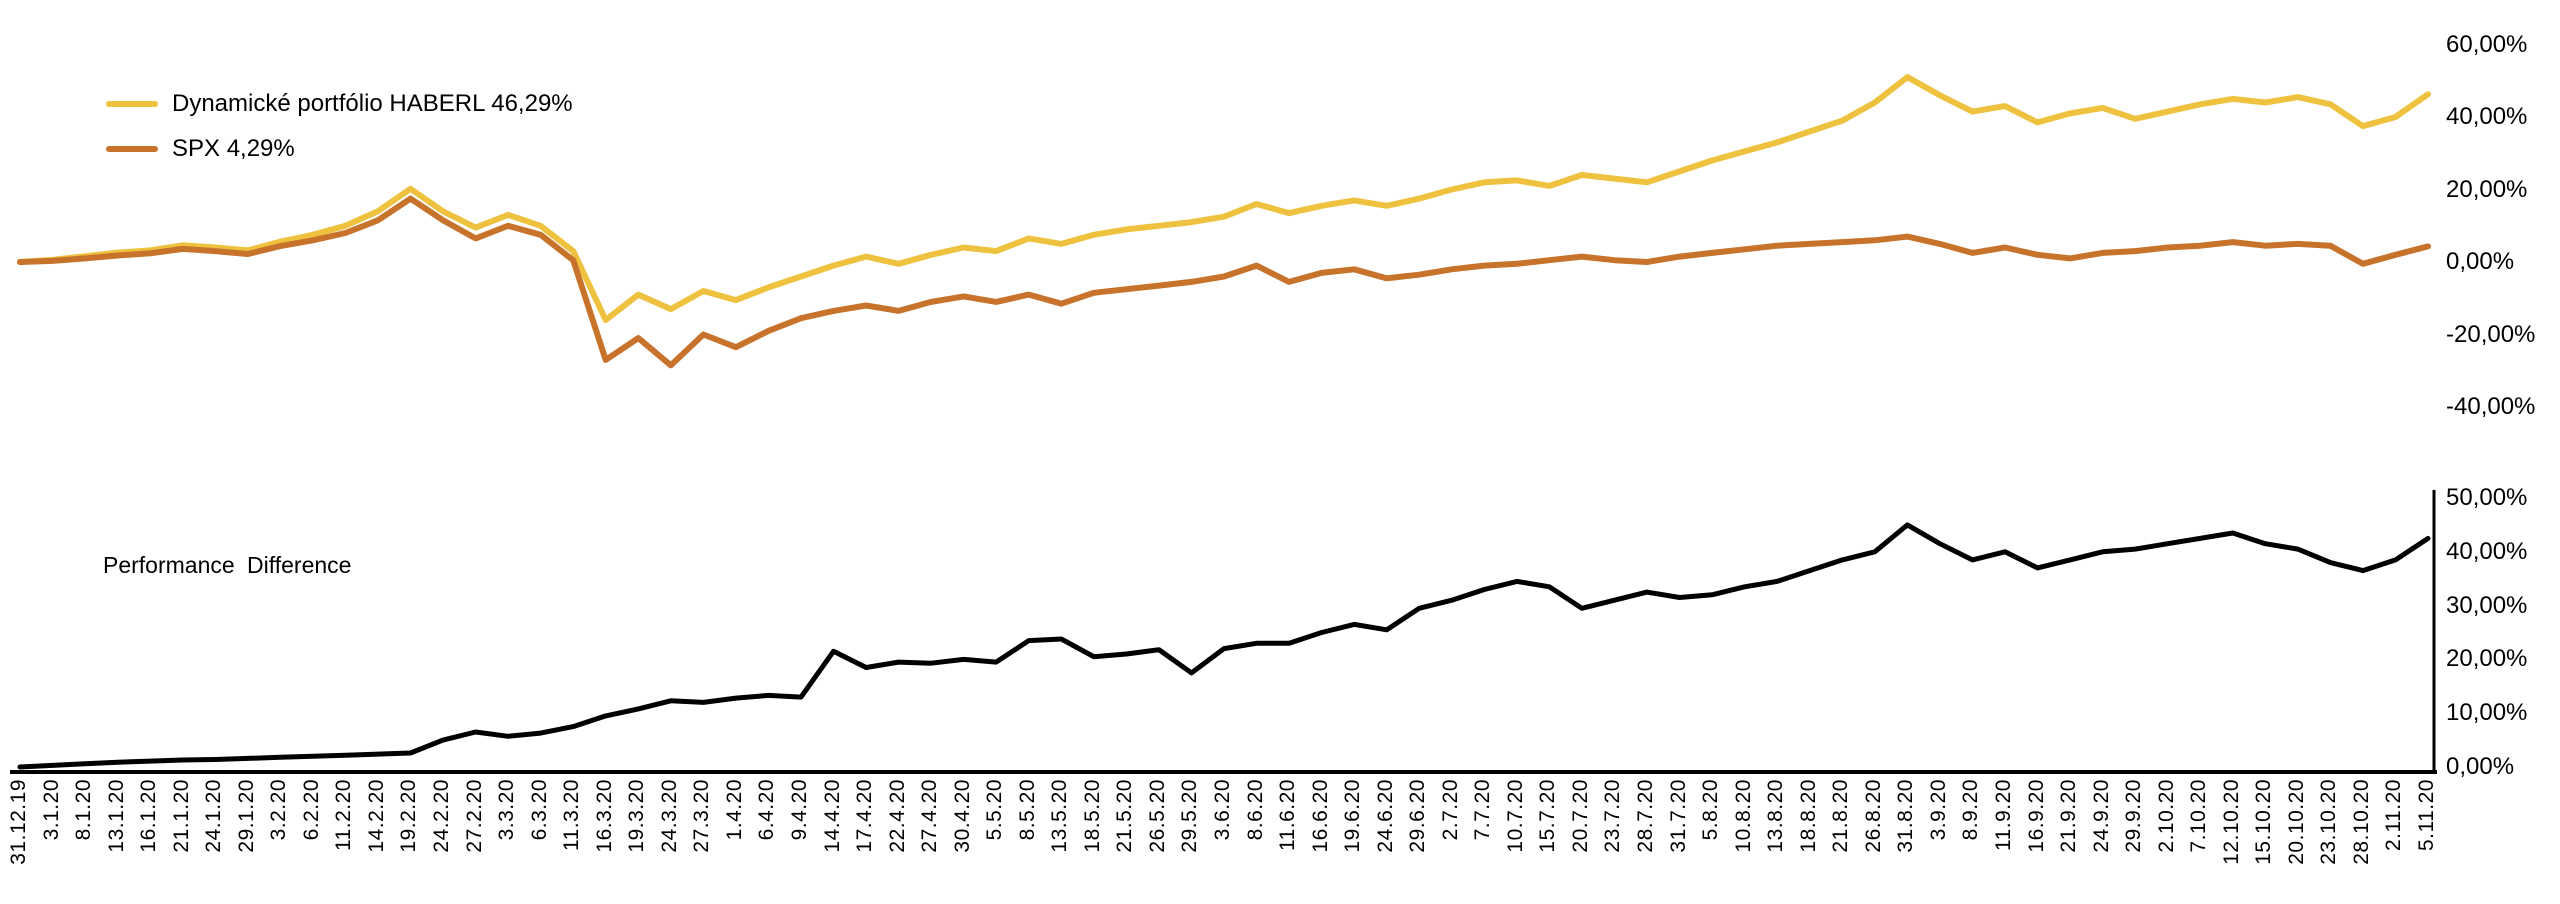 This screenshot has height=904, width=2560. What do you see at coordinates (474, 816) in the screenshot?
I see `x-tick-label: 27.2.20` at bounding box center [474, 816].